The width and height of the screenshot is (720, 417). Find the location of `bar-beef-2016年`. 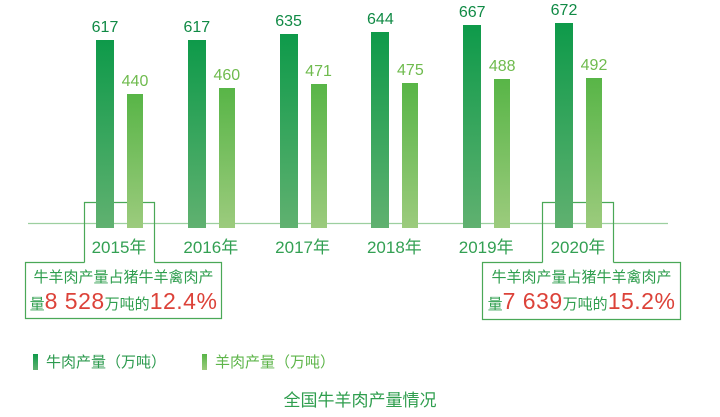

bar-beef-2016年 is located at coordinates (196, 134).